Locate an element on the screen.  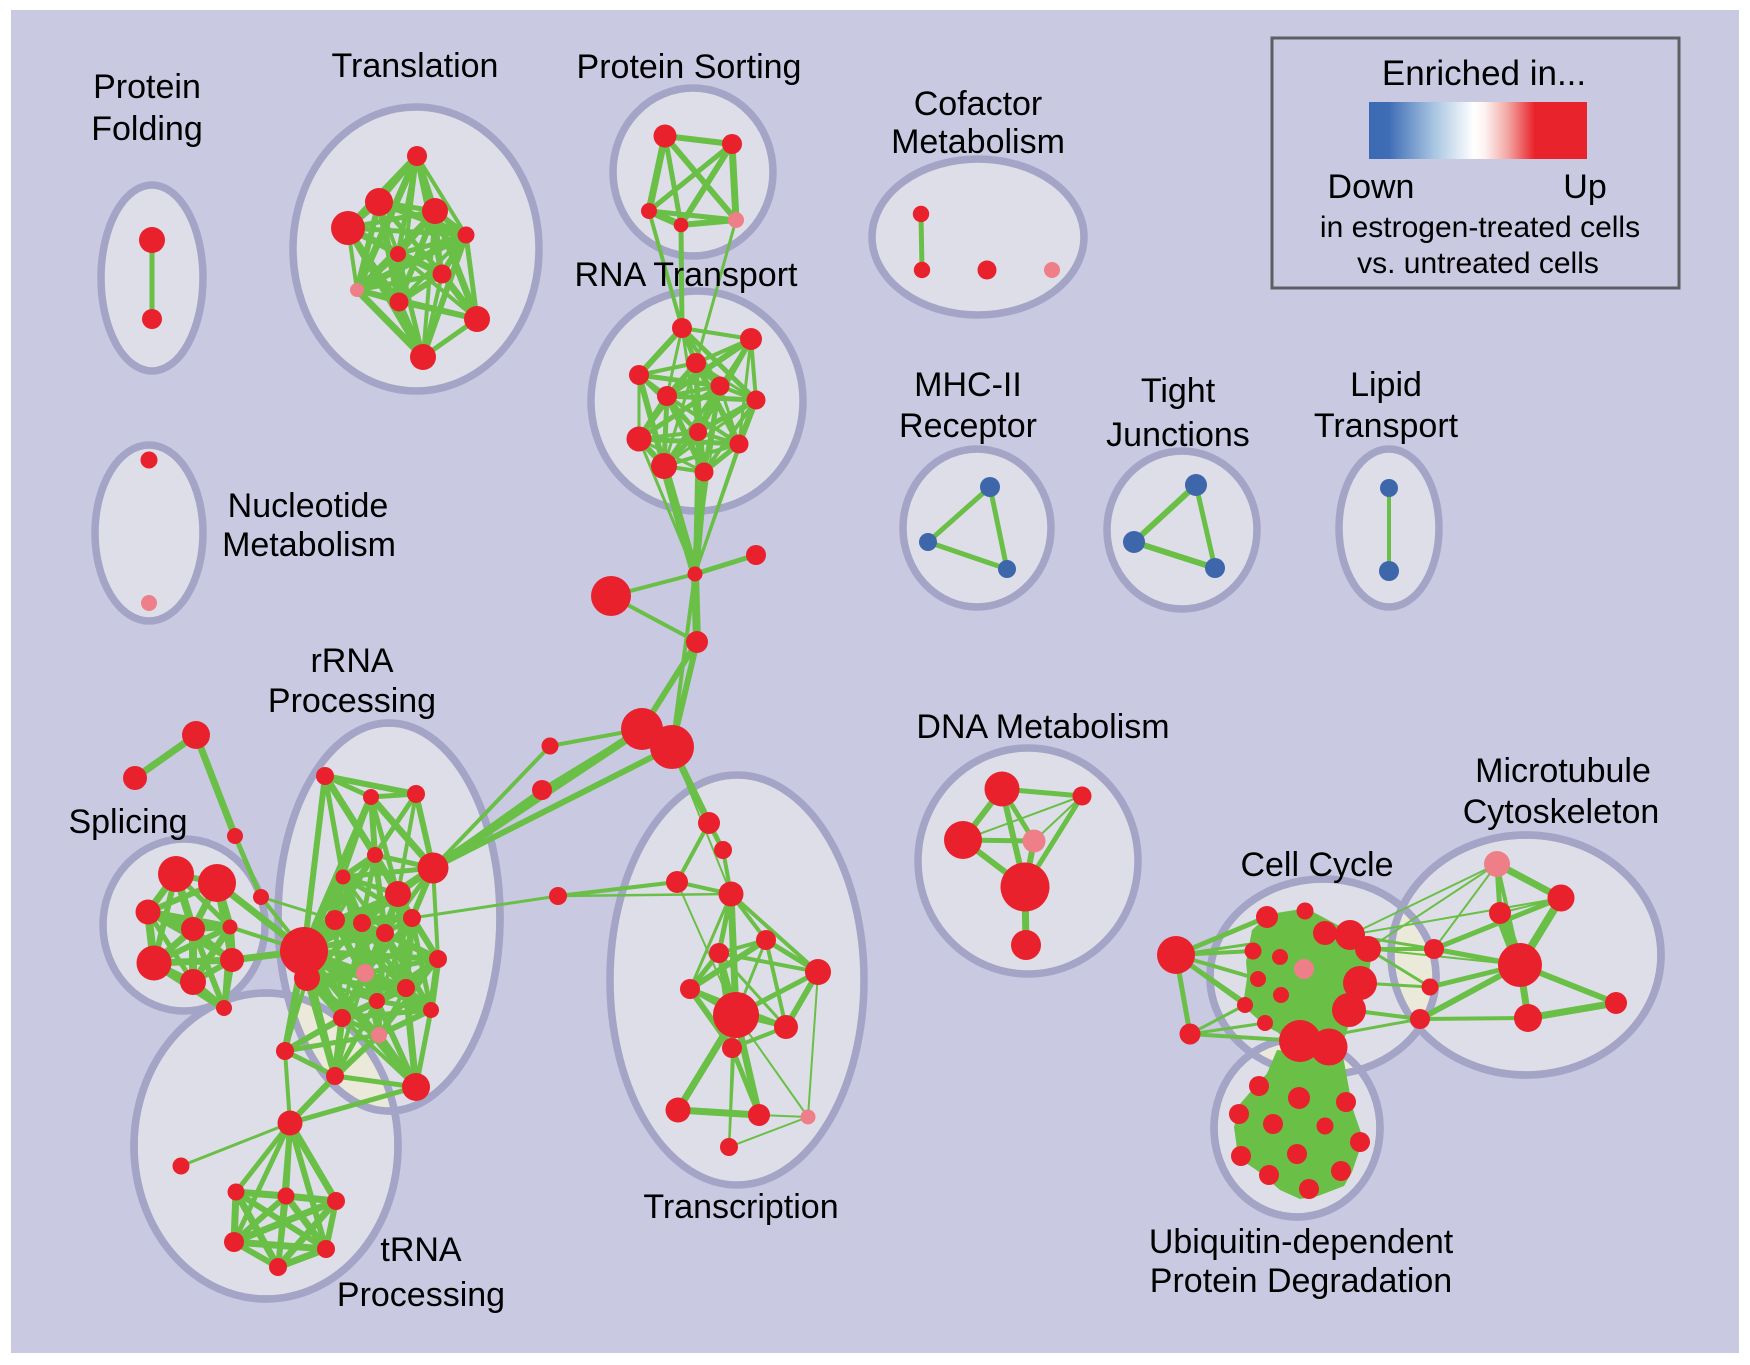
svg-text: Tight is located at coordinates (1178, 391).